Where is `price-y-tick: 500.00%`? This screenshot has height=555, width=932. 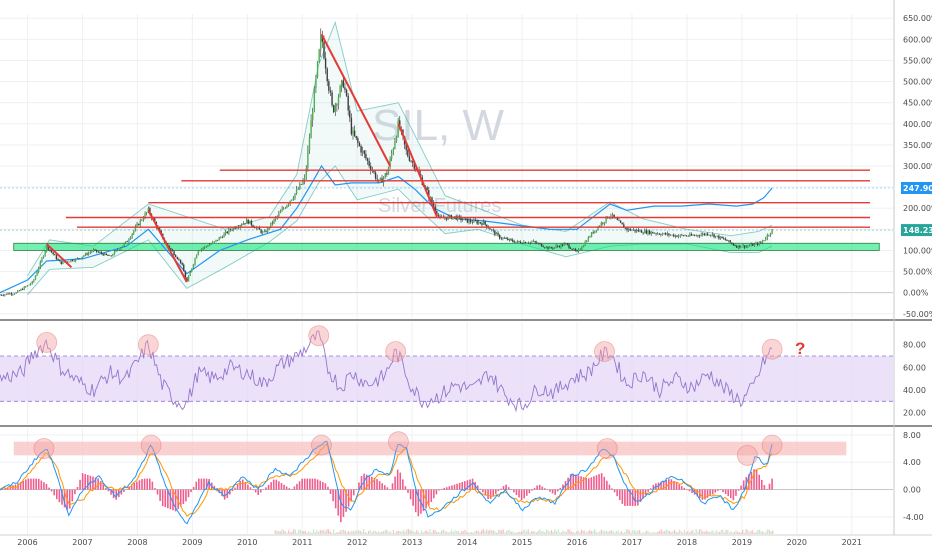
price-y-tick: 500.00% is located at coordinates (917, 82).